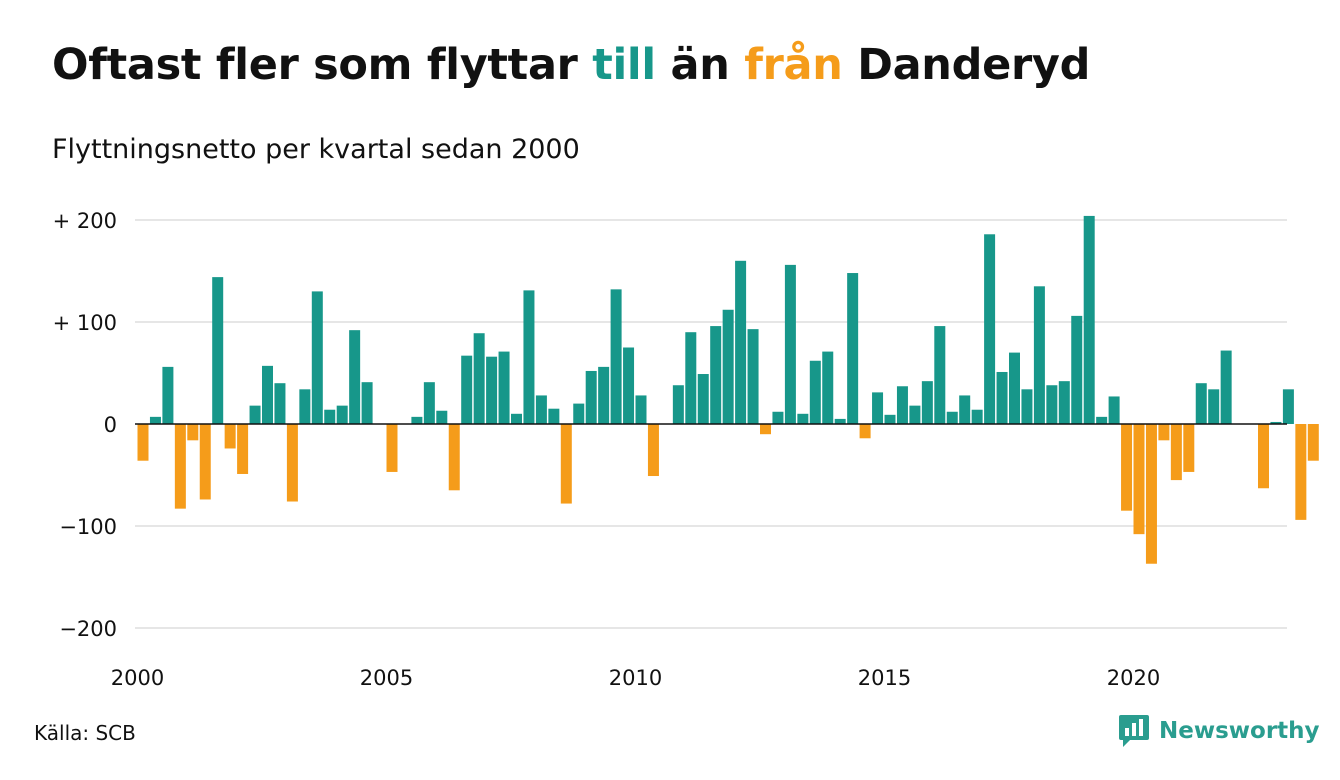 The width and height of the screenshot is (1340, 780). I want to click on title-text-2: än, so click(700, 65).